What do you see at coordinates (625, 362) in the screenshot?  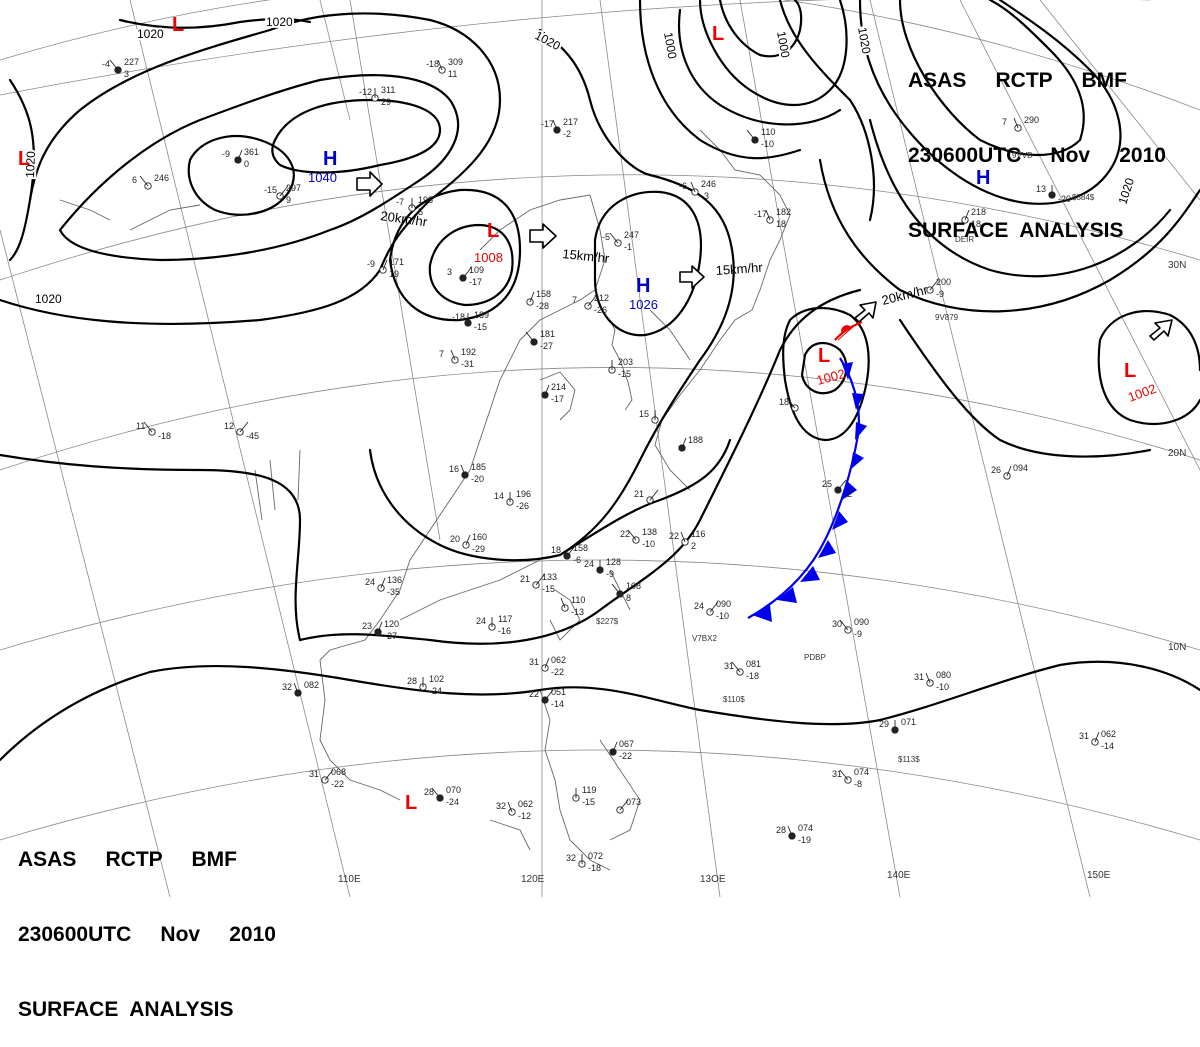 I see `station-pressure: 203` at bounding box center [625, 362].